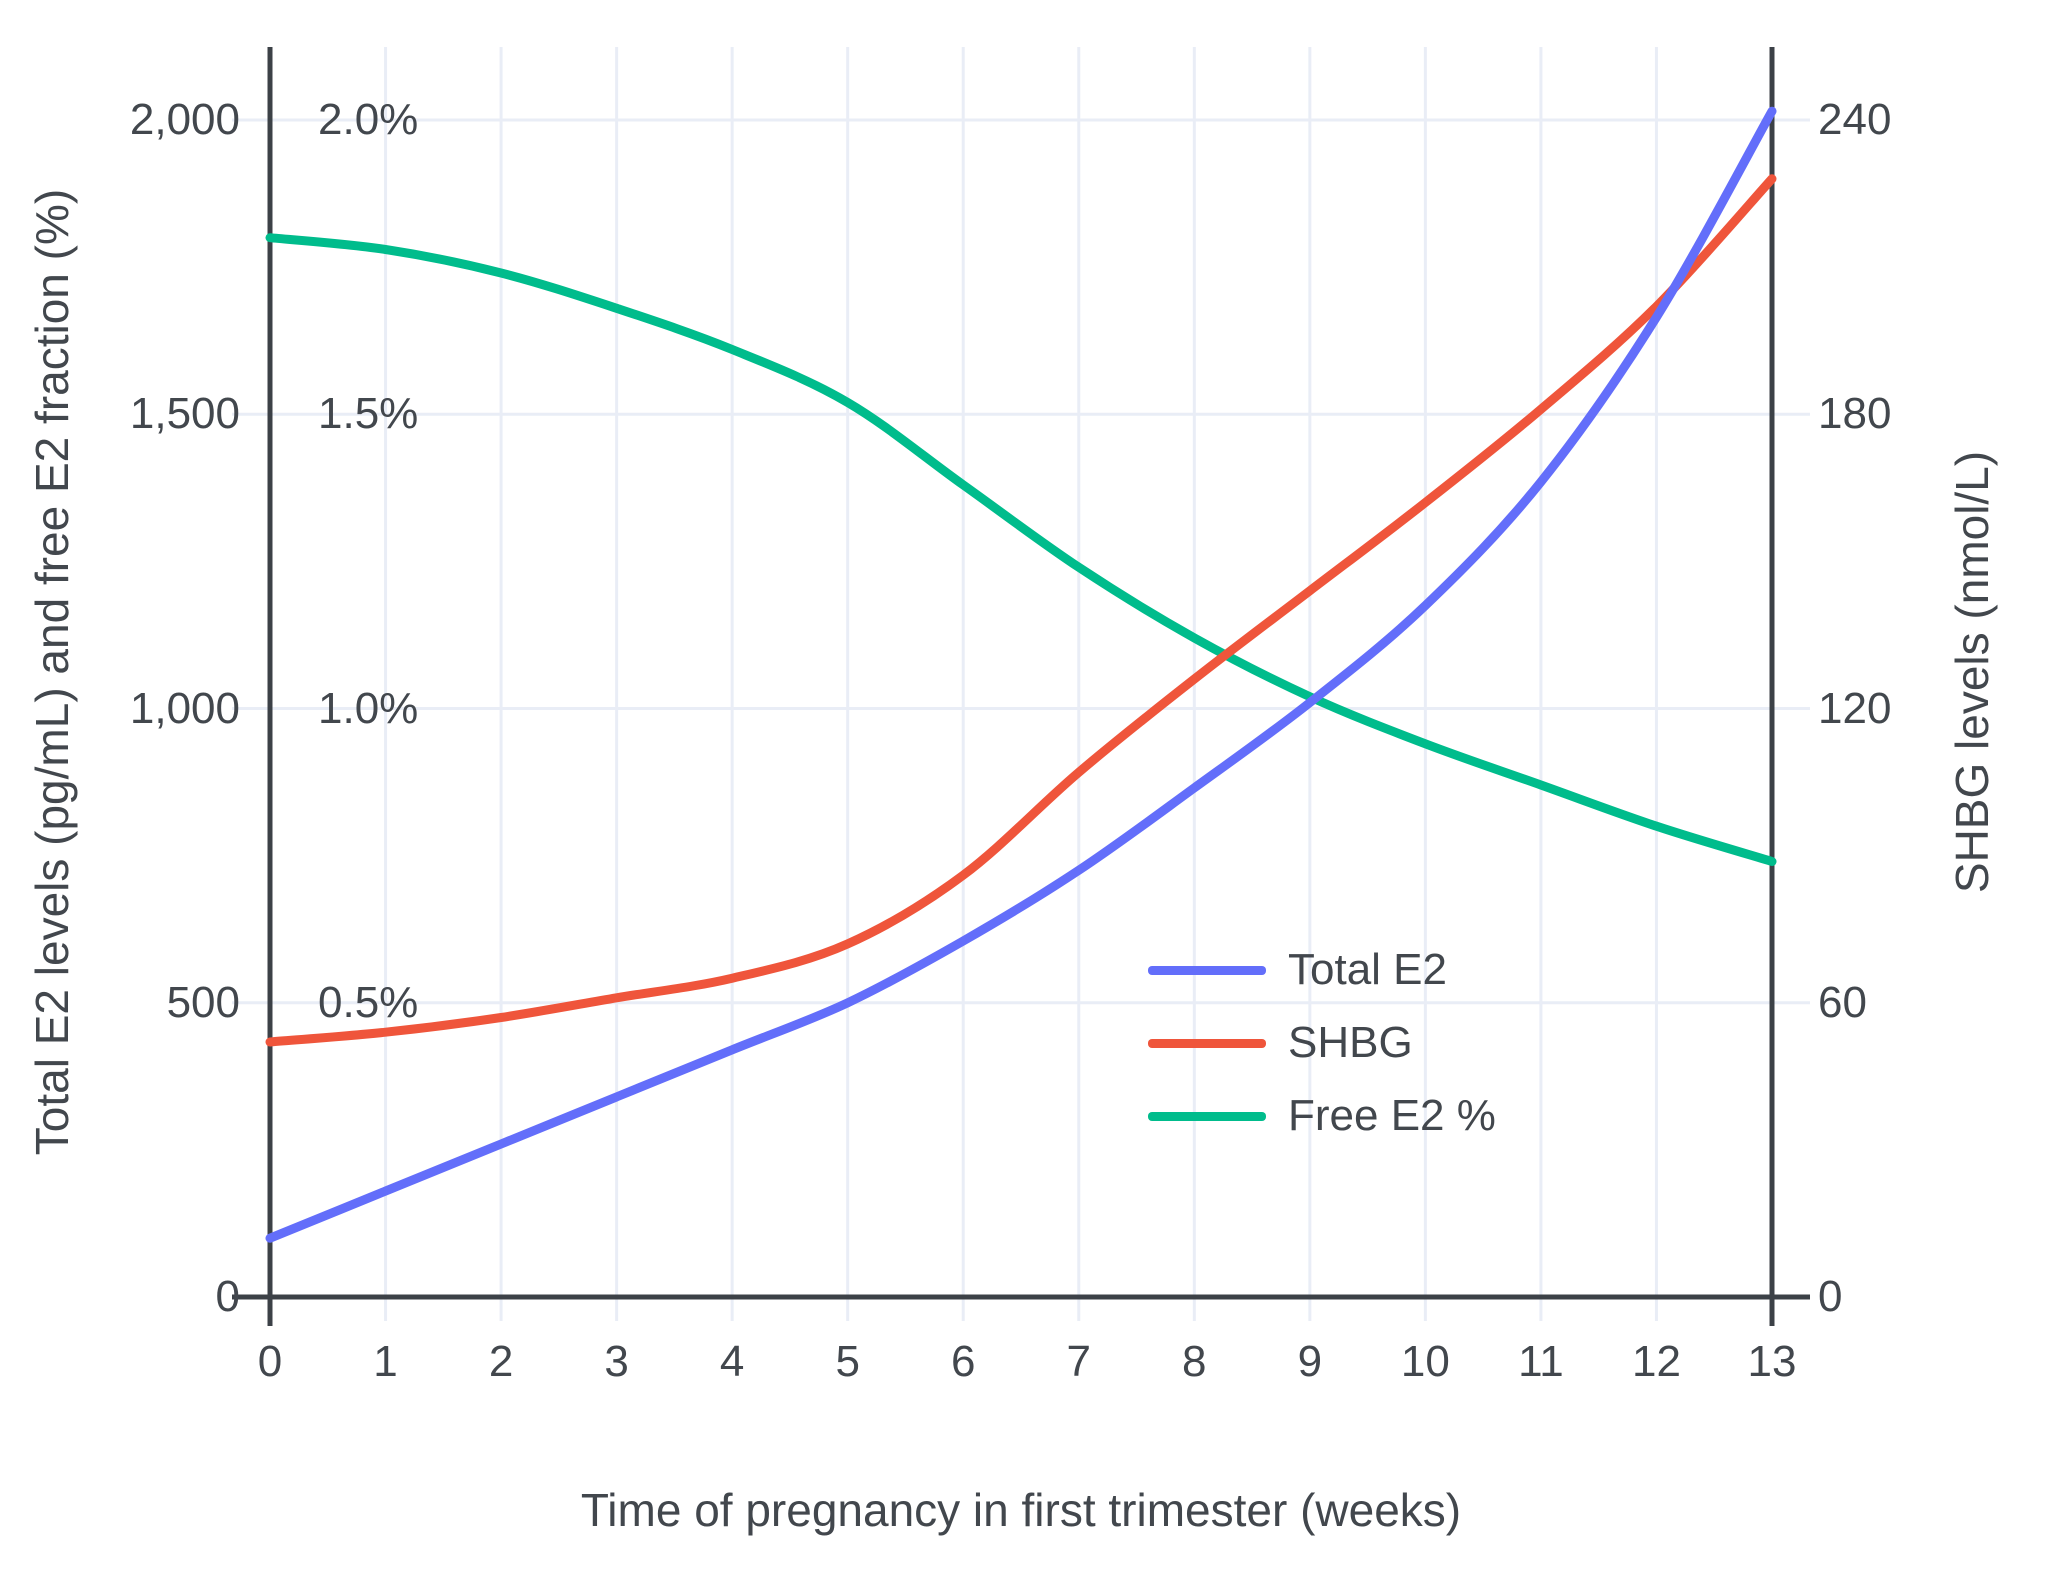 Image resolution: width=2048 pixels, height=1583 pixels. What do you see at coordinates (368, 1002) in the screenshot?
I see `y-percent-tick-label: 0.5%` at bounding box center [368, 1002].